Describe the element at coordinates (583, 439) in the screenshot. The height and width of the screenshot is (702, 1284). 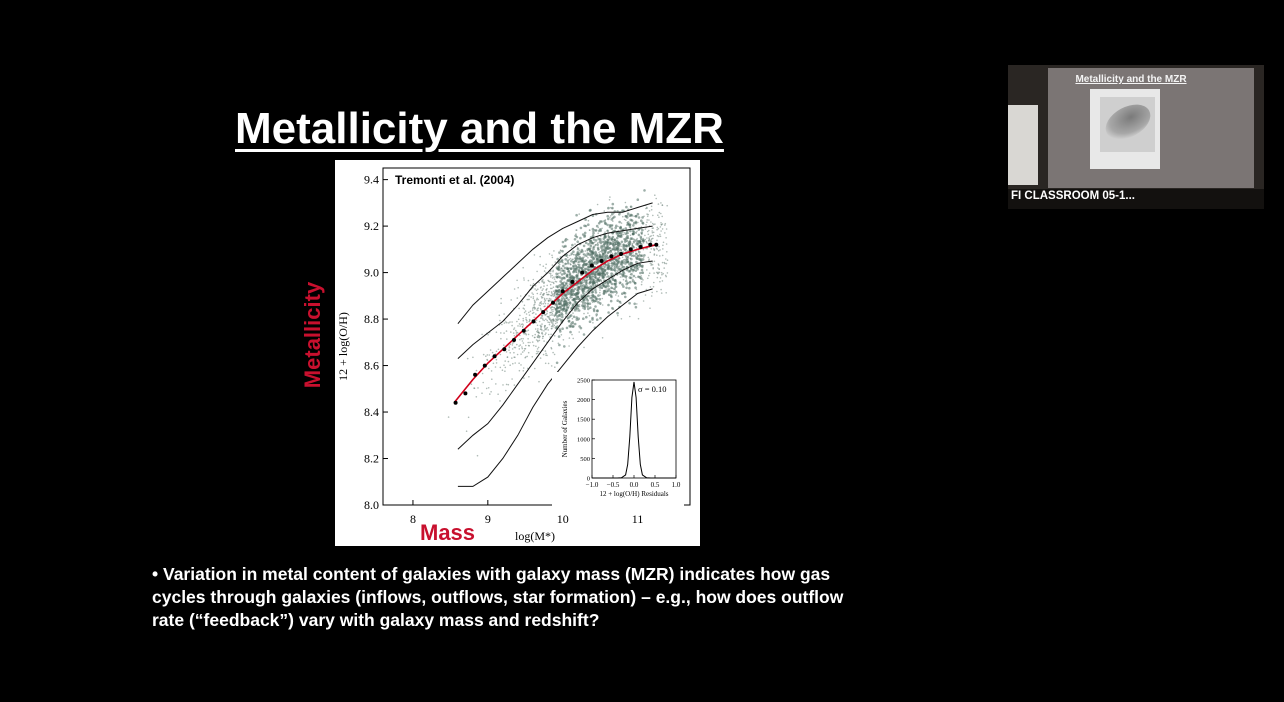
I see `inset-y-tick-label: 1000` at that location.